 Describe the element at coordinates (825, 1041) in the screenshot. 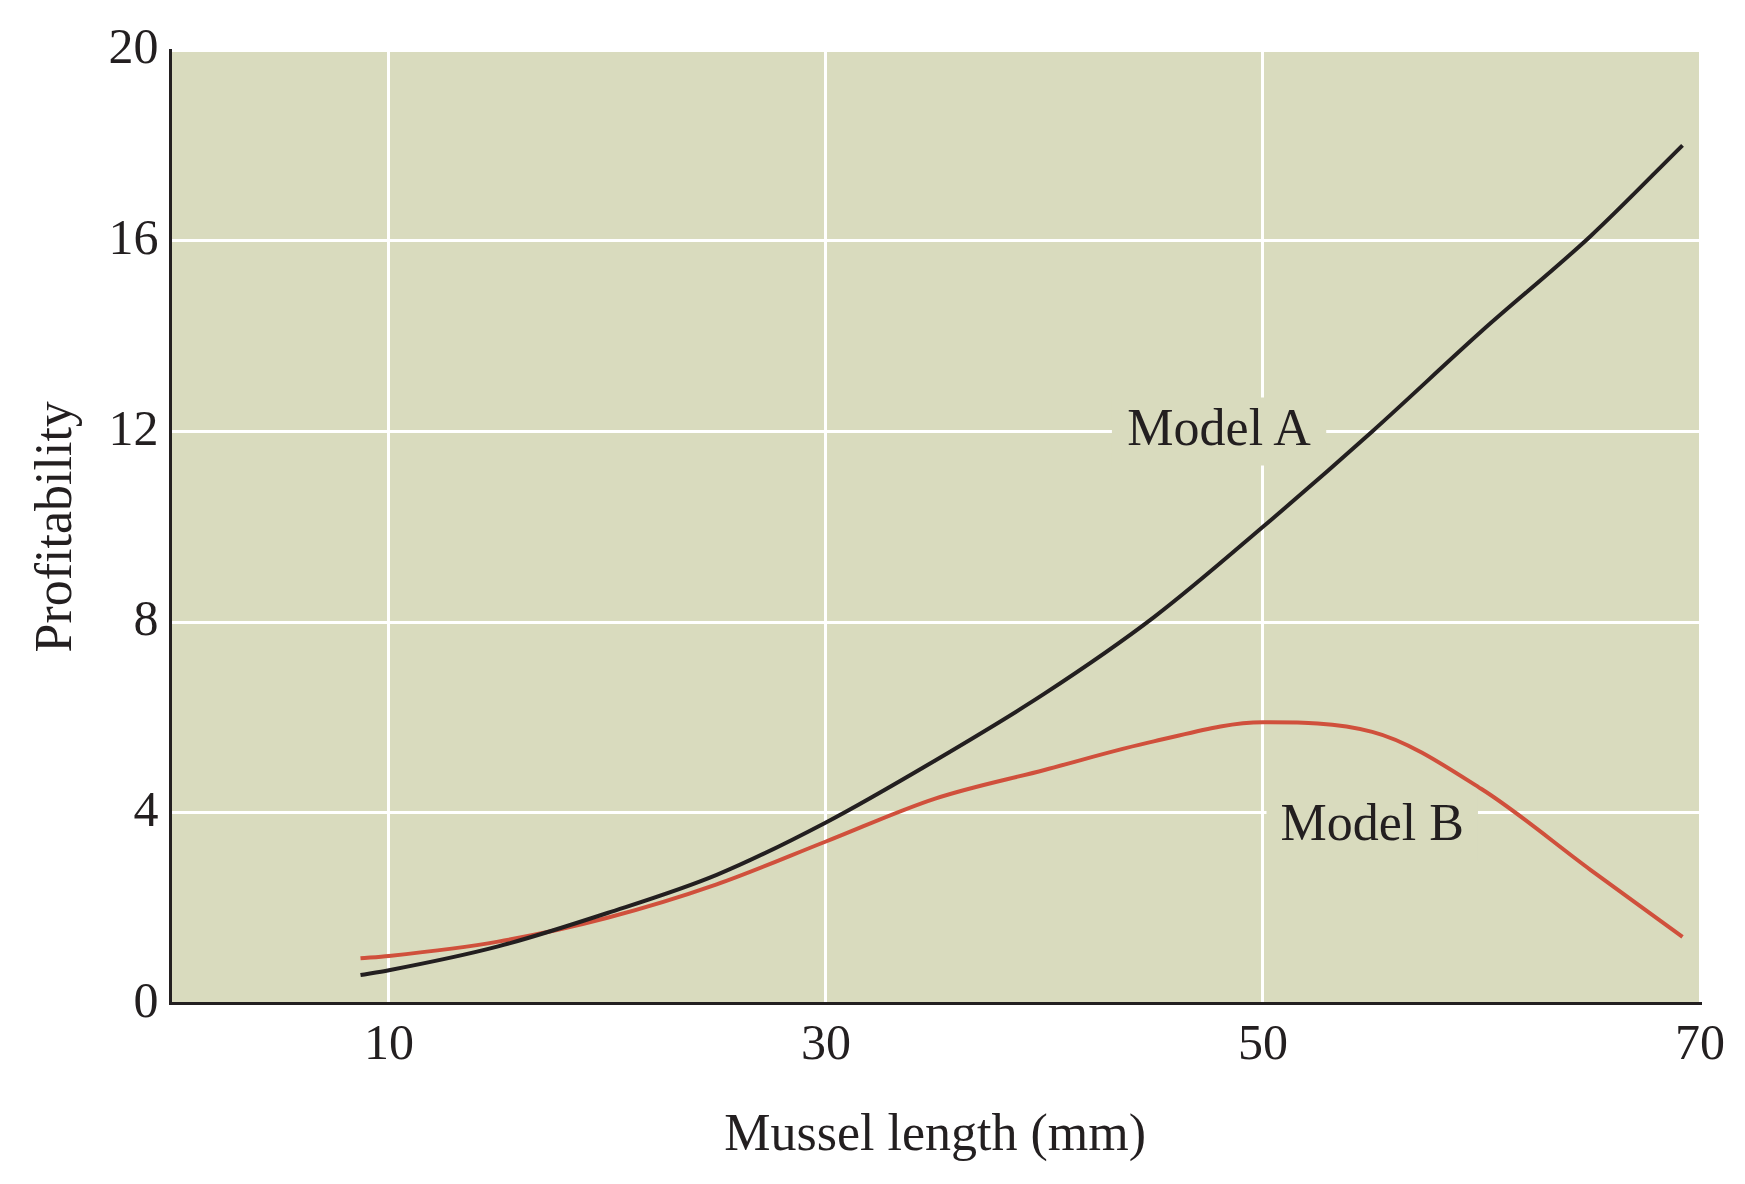

I see `x-tick-label: 30` at that location.